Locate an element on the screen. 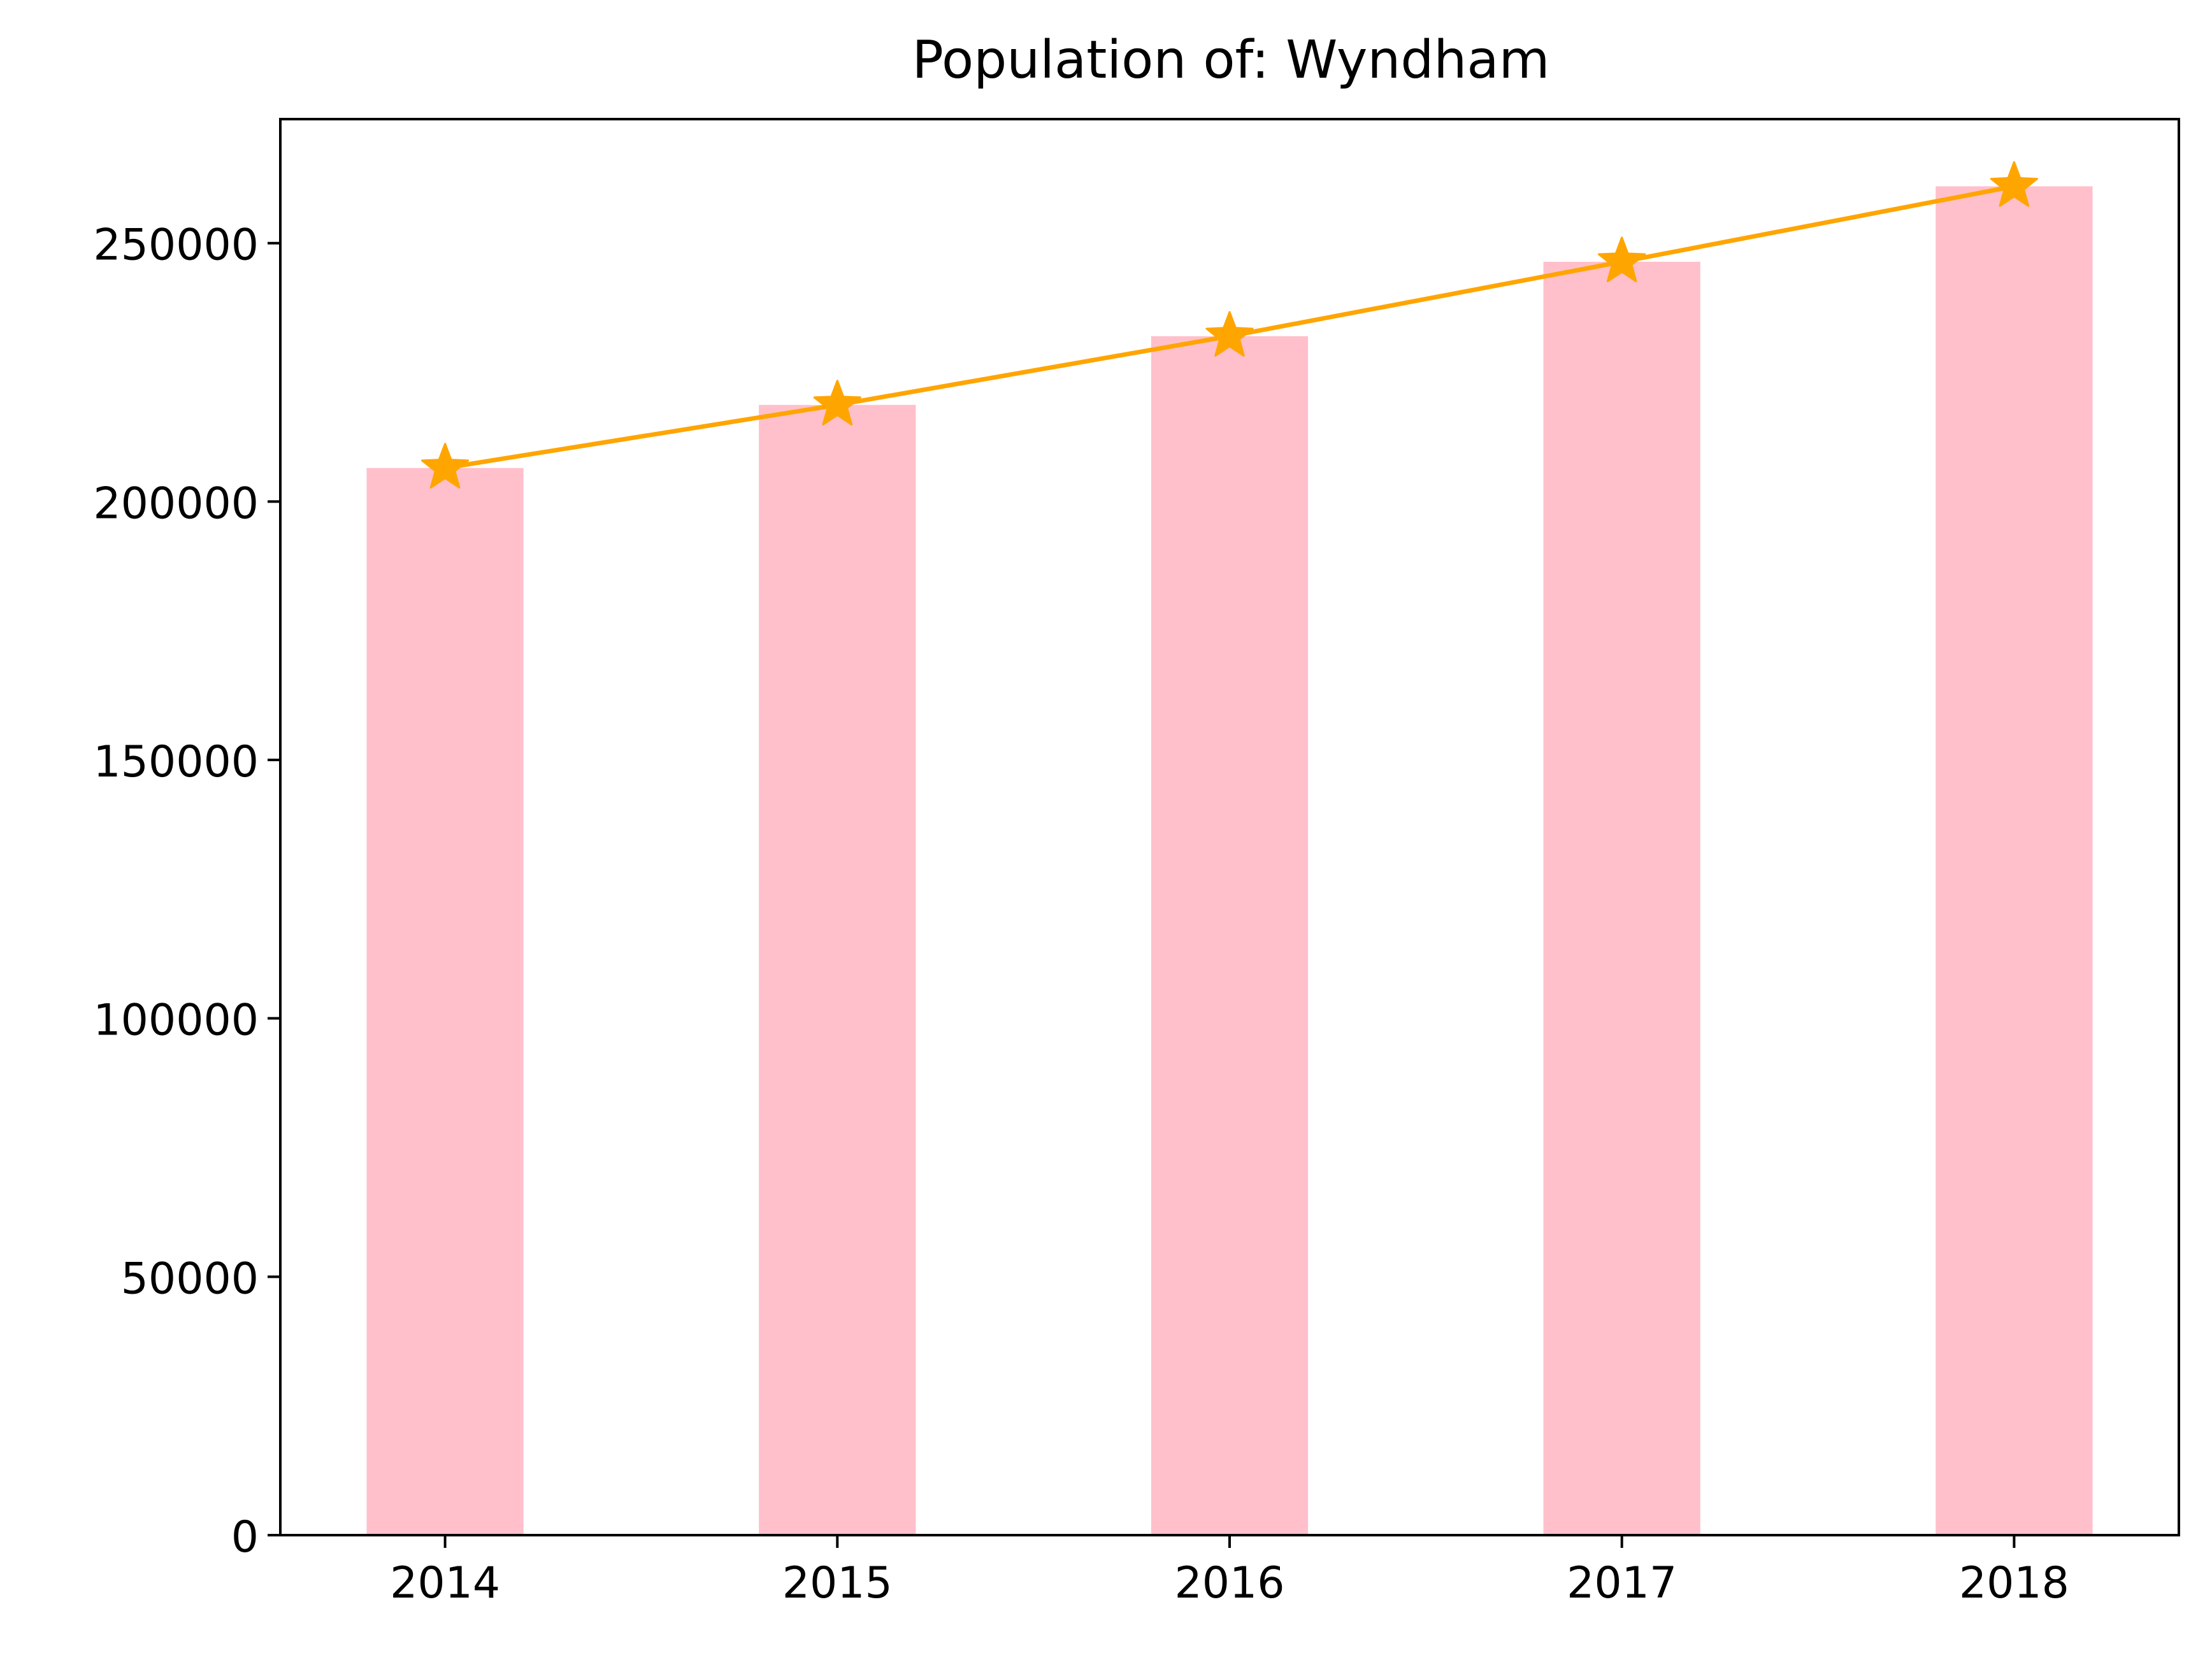 This screenshot has height=1660, width=2212. point-marker-2018 is located at coordinates (2014, 184).